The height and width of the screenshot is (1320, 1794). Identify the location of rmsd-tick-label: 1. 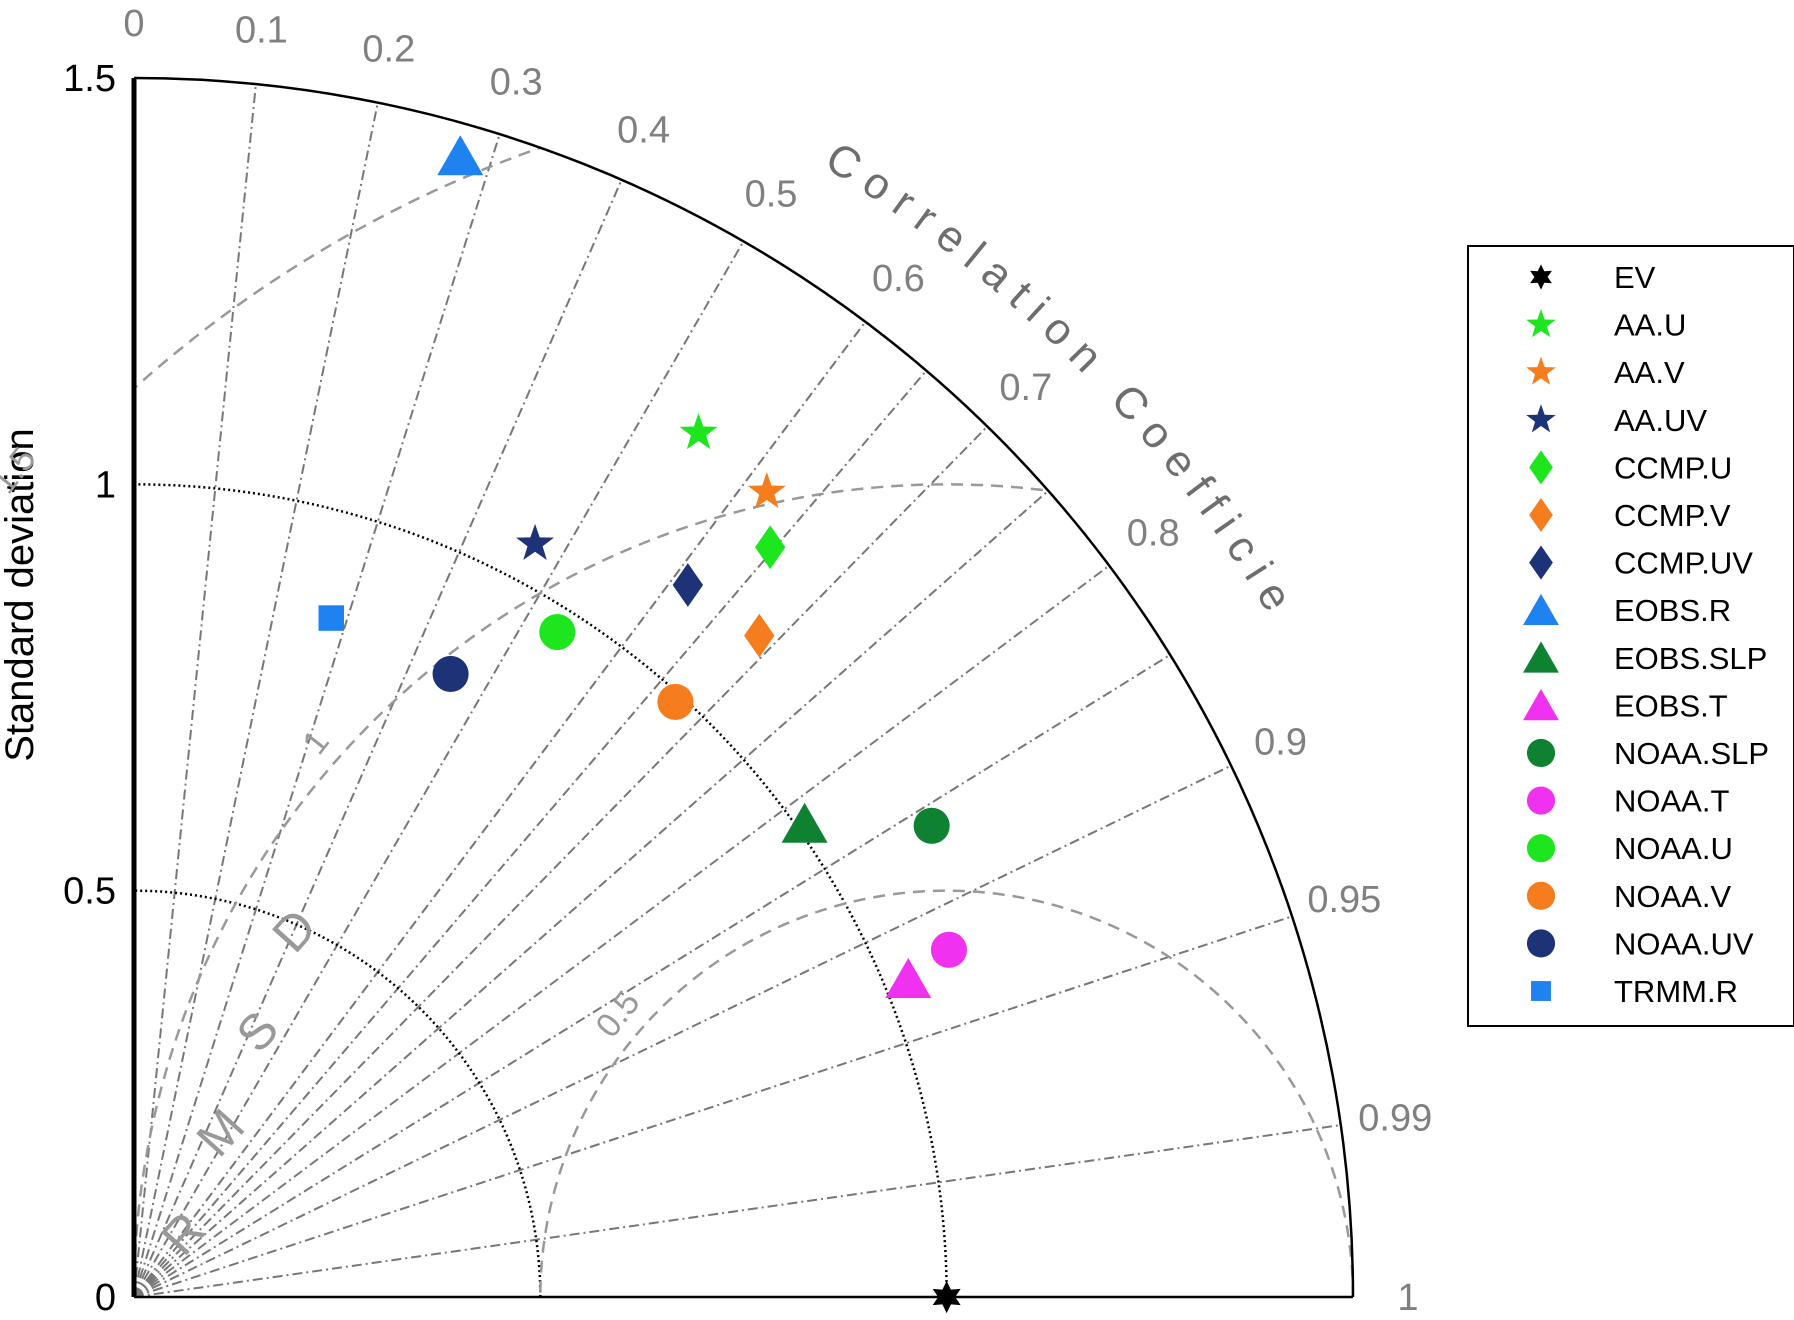
(316, 742).